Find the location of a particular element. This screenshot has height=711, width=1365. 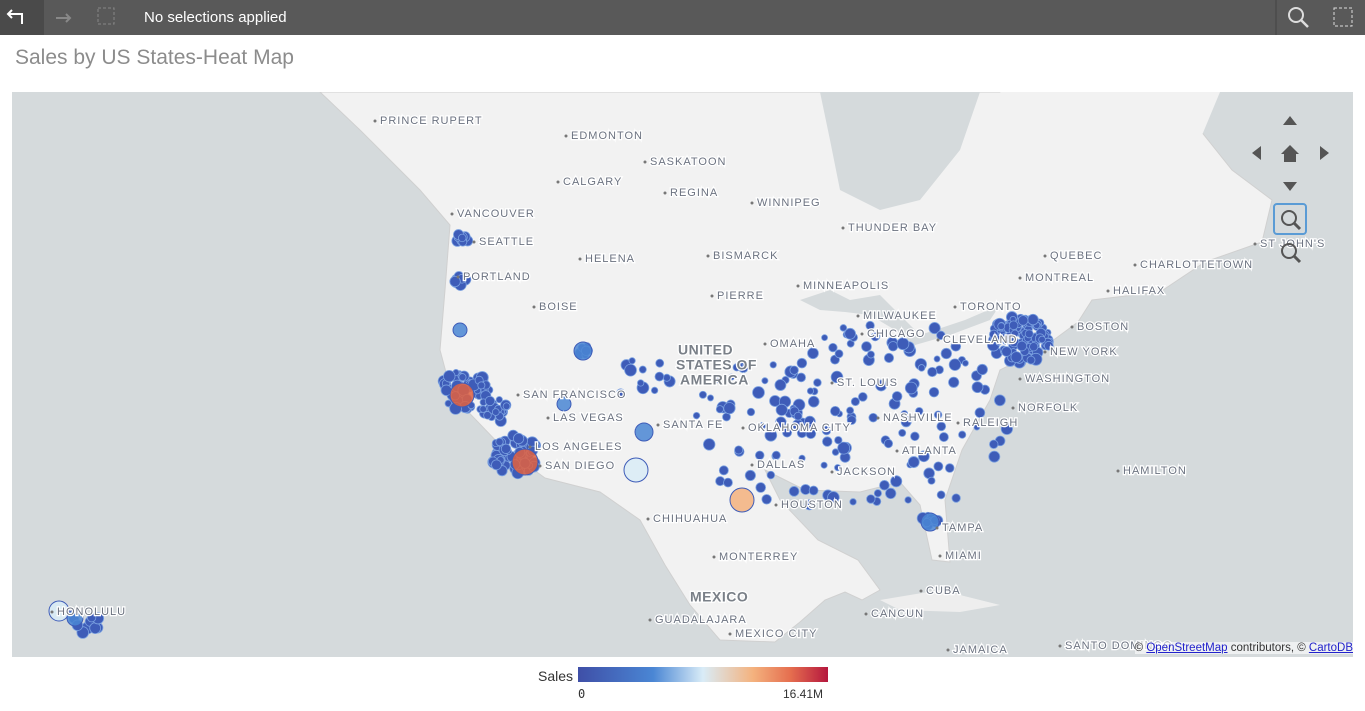

forward-icon is located at coordinates (64, 18).